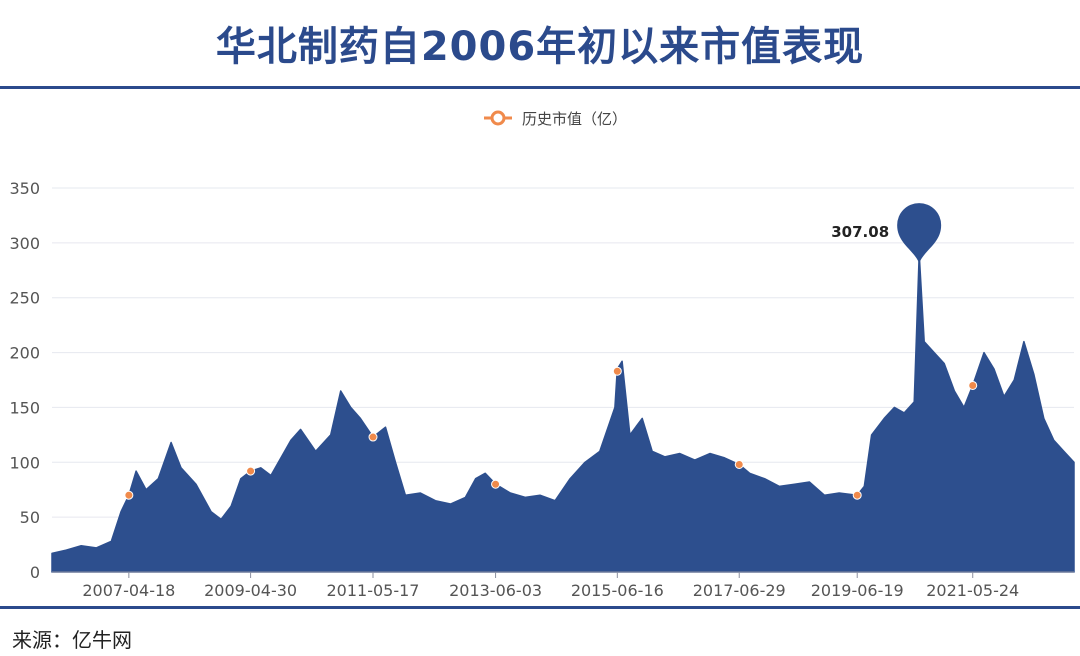  What do you see at coordinates (24, 462) in the screenshot?
I see `y-tick-label: 100` at bounding box center [24, 462].